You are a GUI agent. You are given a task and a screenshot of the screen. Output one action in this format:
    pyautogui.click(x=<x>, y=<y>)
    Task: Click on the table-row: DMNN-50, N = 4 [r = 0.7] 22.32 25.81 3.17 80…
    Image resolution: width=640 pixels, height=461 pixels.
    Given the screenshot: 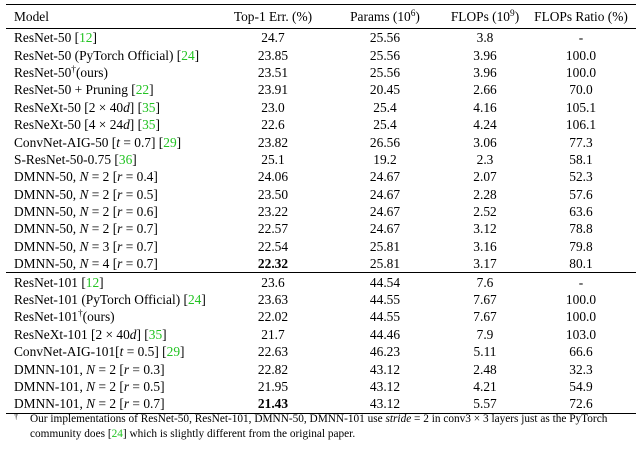 What is the action you would take?
    pyautogui.click(x=321, y=264)
    